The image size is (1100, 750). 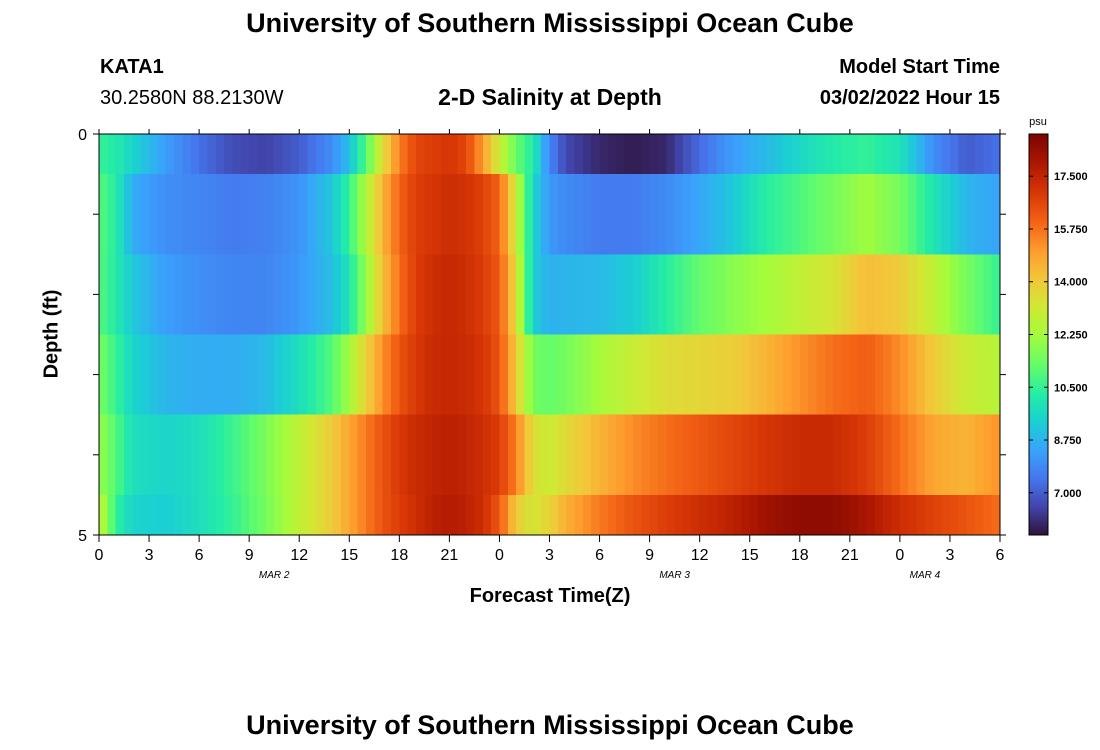 I want to click on x-axis-title: Forecast Time(Z), so click(x=550, y=596).